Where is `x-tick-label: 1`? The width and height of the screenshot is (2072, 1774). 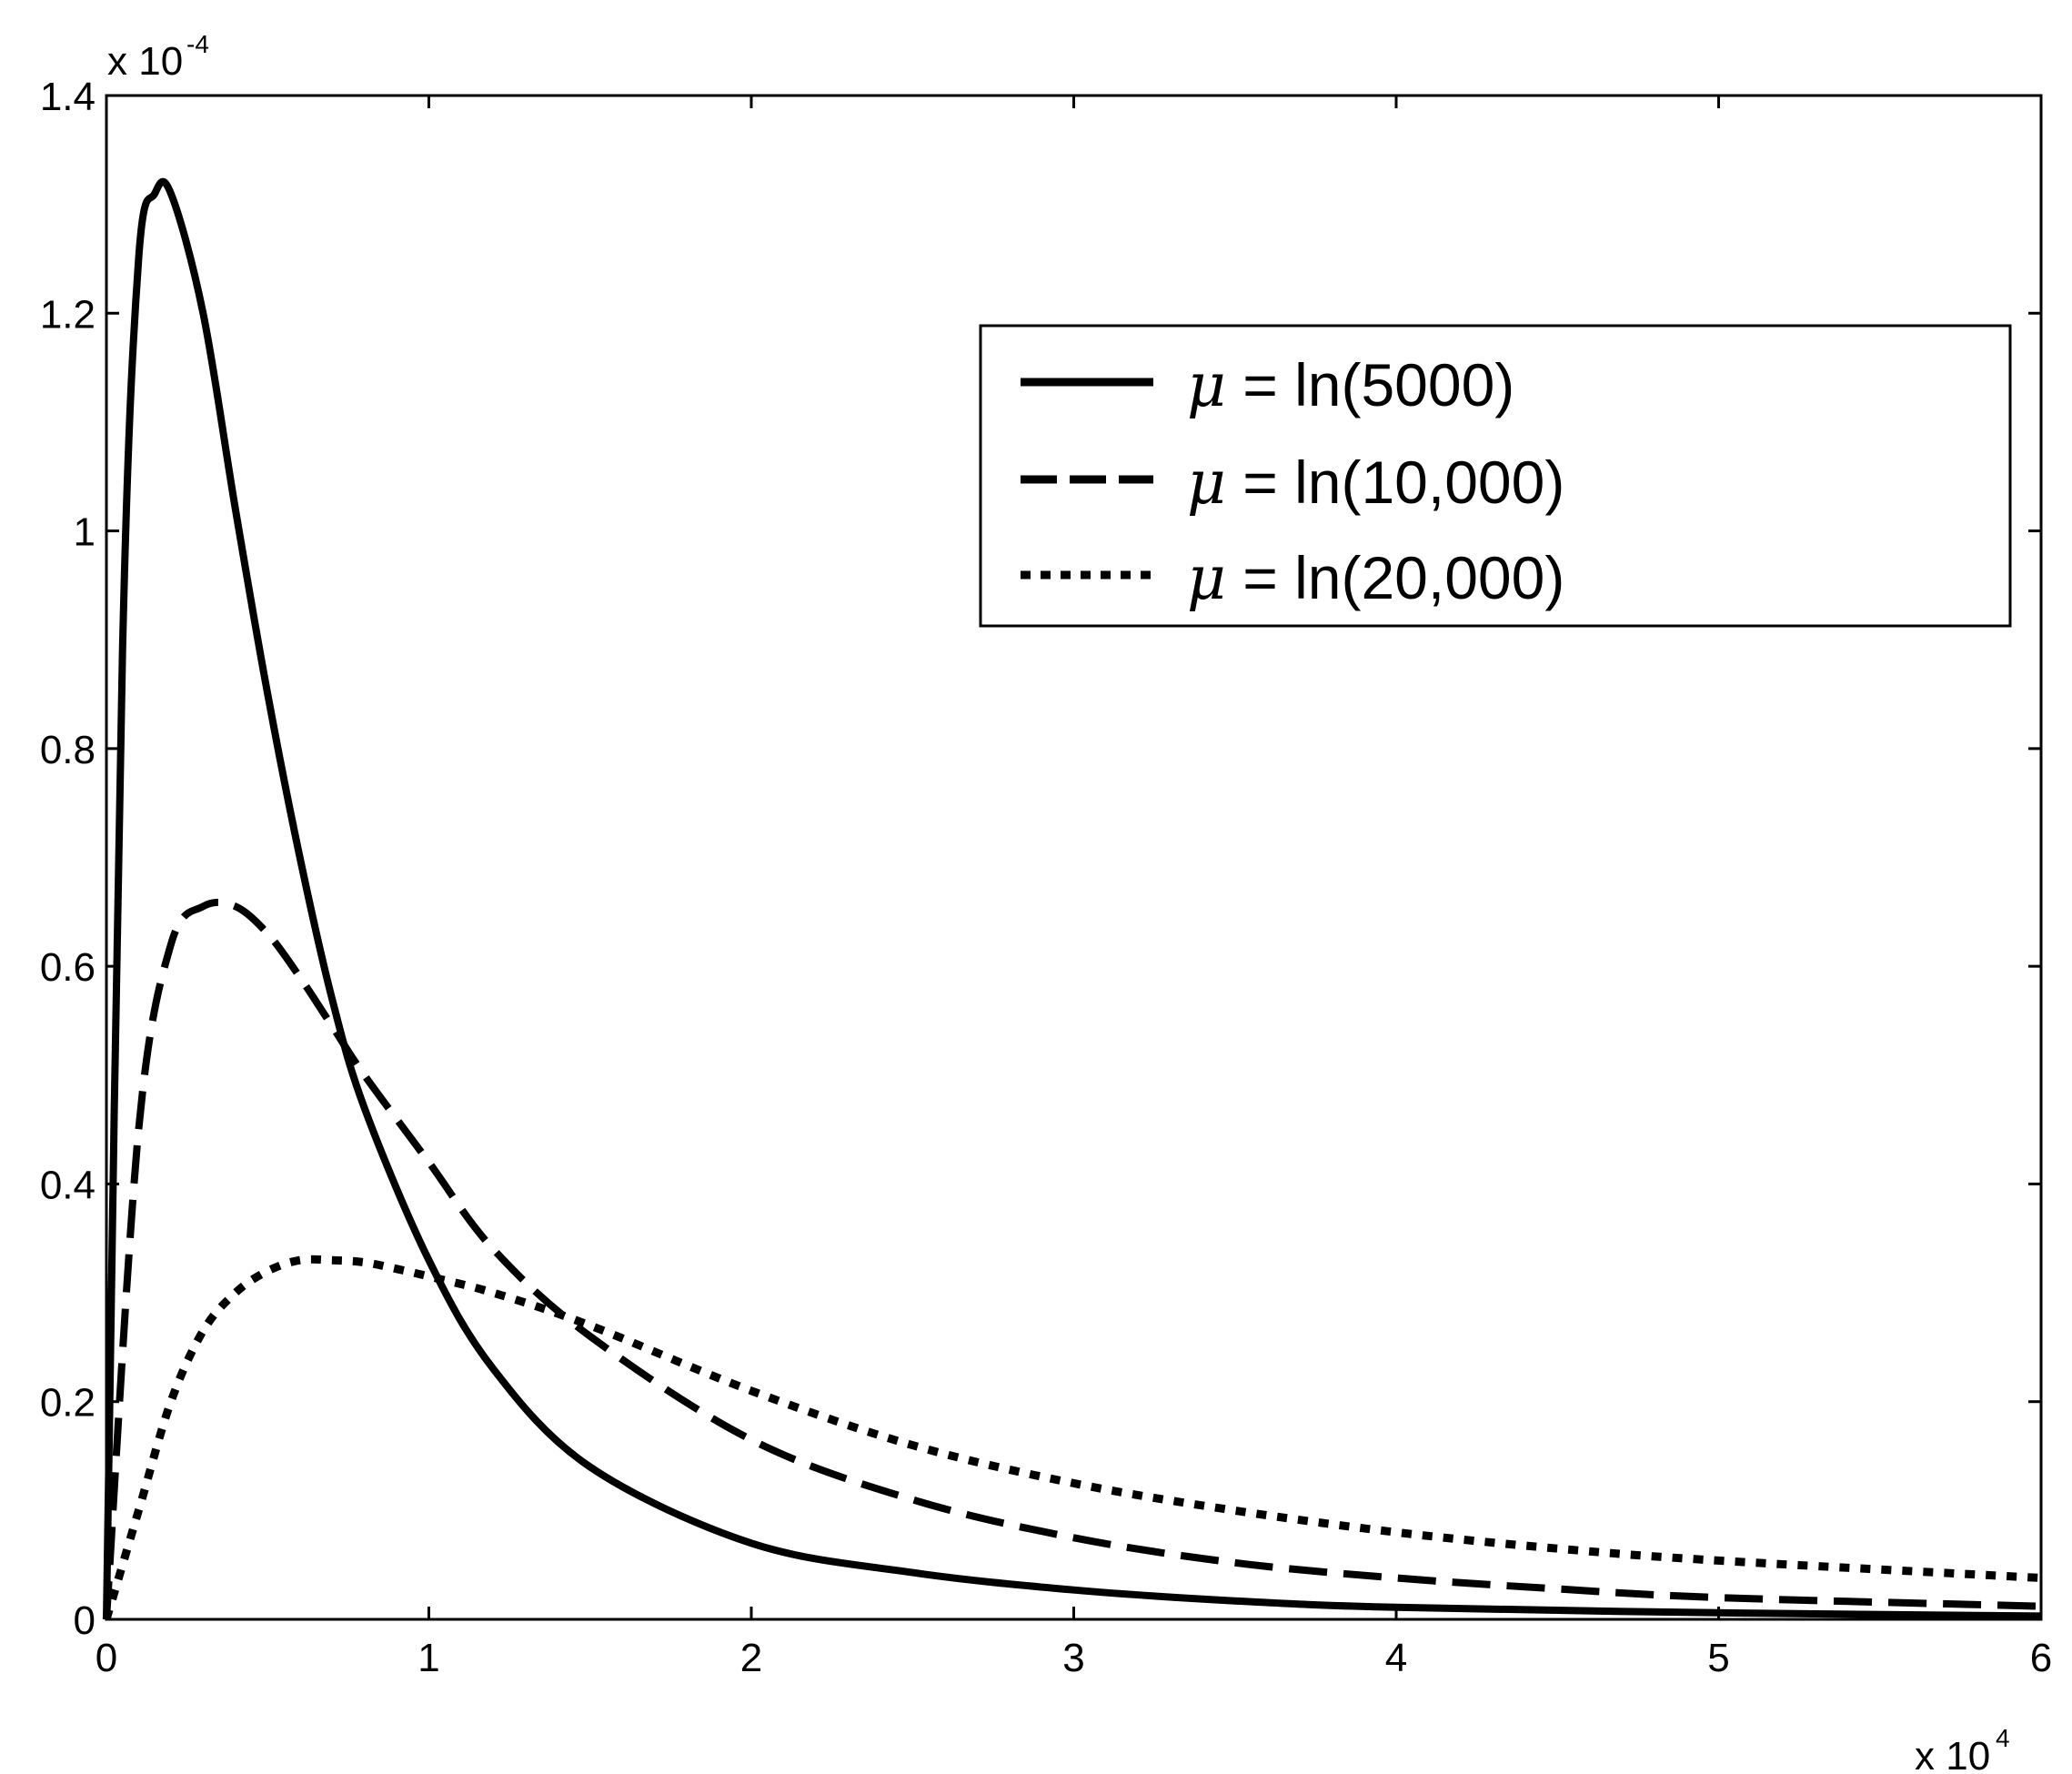 x-tick-label: 1 is located at coordinates (428, 1658).